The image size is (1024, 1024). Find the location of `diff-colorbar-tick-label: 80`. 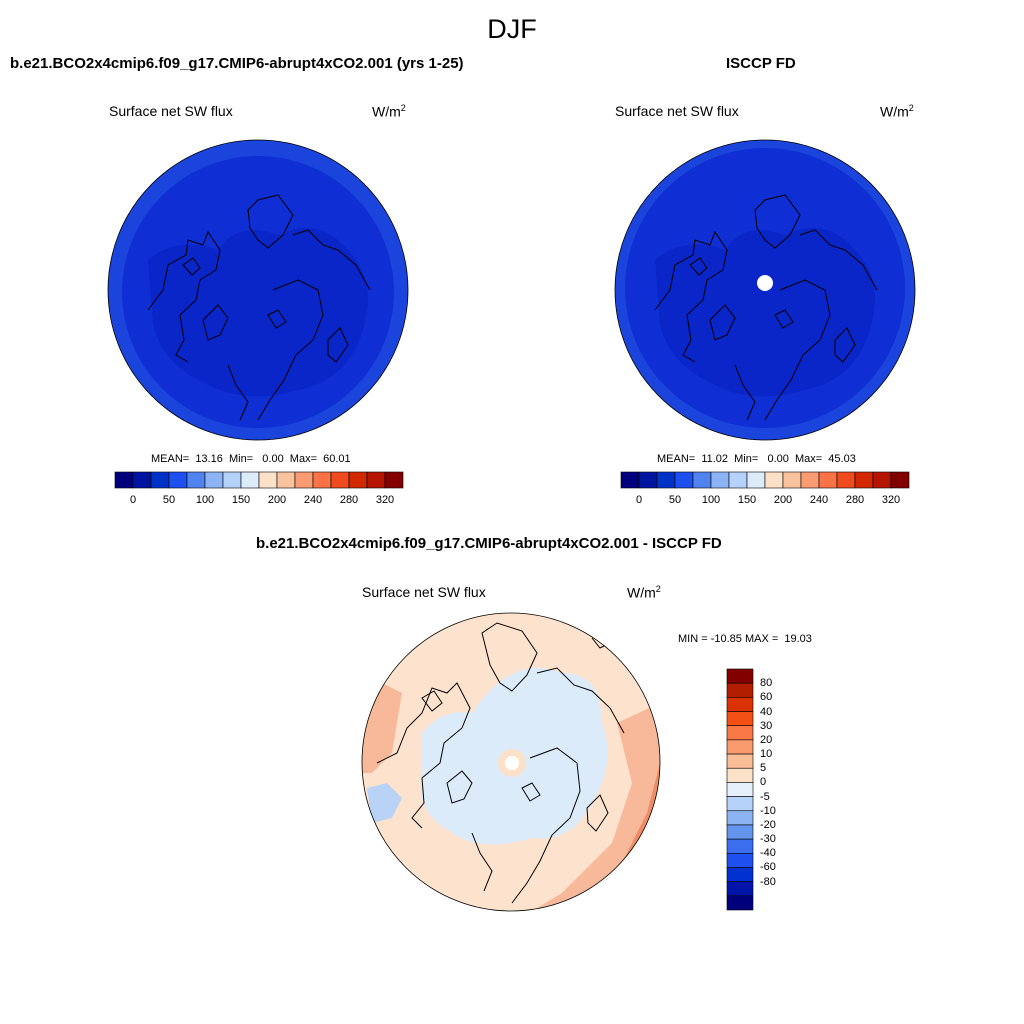

diff-colorbar-tick-label: 80 is located at coordinates (766, 683).